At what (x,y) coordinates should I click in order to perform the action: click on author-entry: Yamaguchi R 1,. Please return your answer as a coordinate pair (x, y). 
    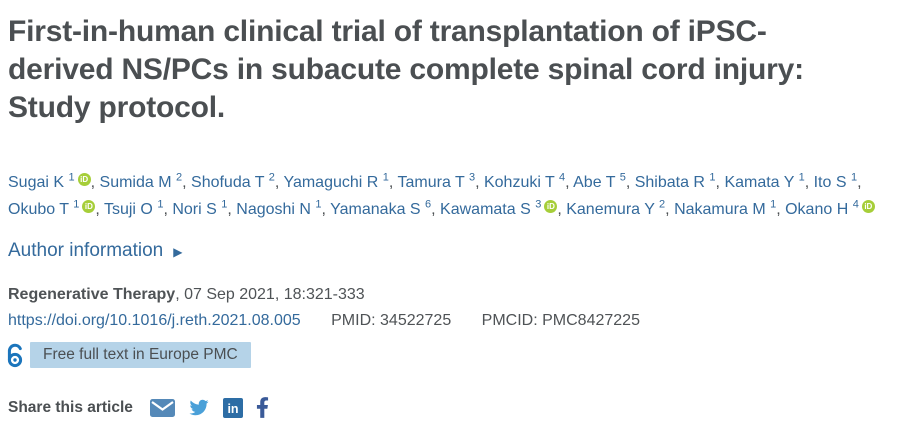
    Looking at the image, I should click on (340, 181).